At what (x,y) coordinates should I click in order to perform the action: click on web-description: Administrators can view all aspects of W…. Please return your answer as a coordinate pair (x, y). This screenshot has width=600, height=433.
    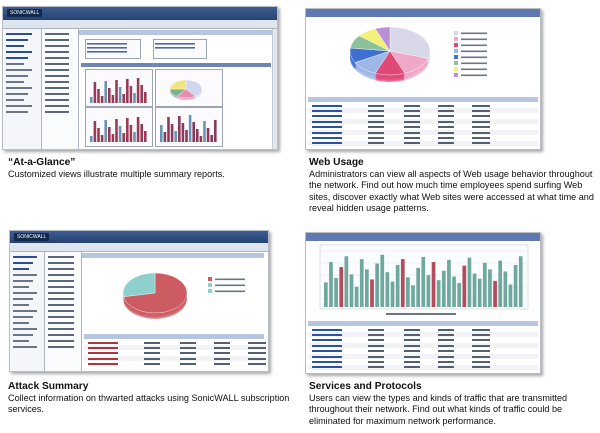
    Looking at the image, I should click on (451, 191).